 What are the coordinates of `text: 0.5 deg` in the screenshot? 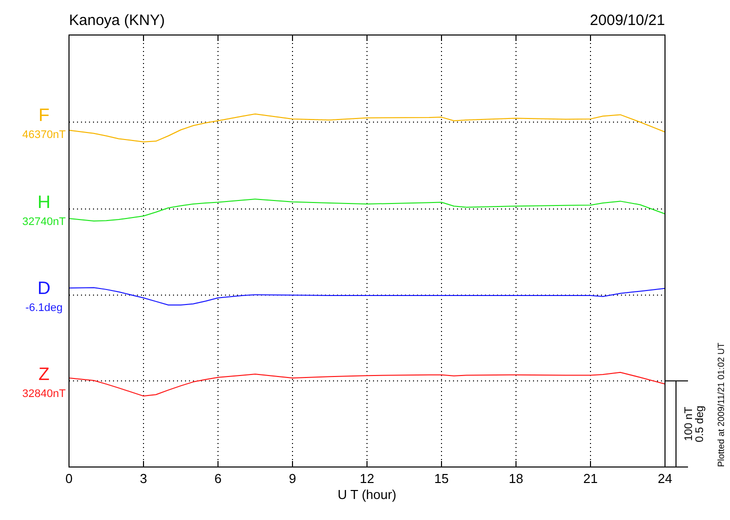 It's located at (700, 424).